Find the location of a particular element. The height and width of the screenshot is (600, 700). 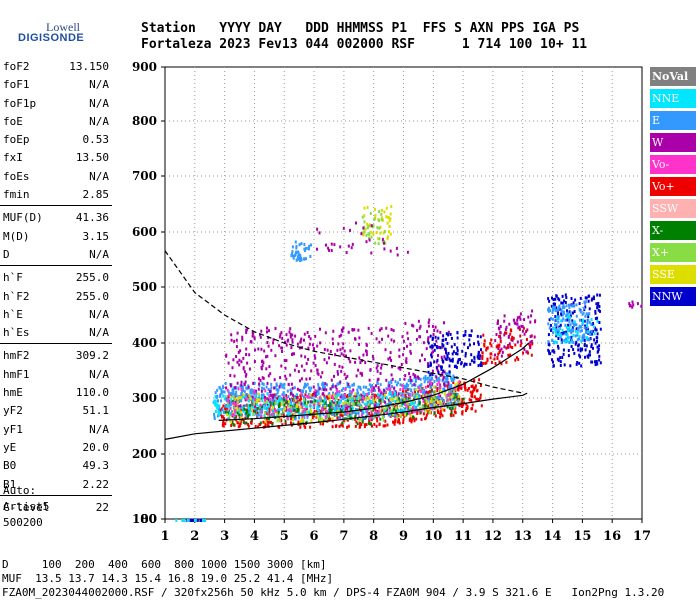

autoscale-info: Auto: Artist5 500200 is located at coordinates (26, 507).